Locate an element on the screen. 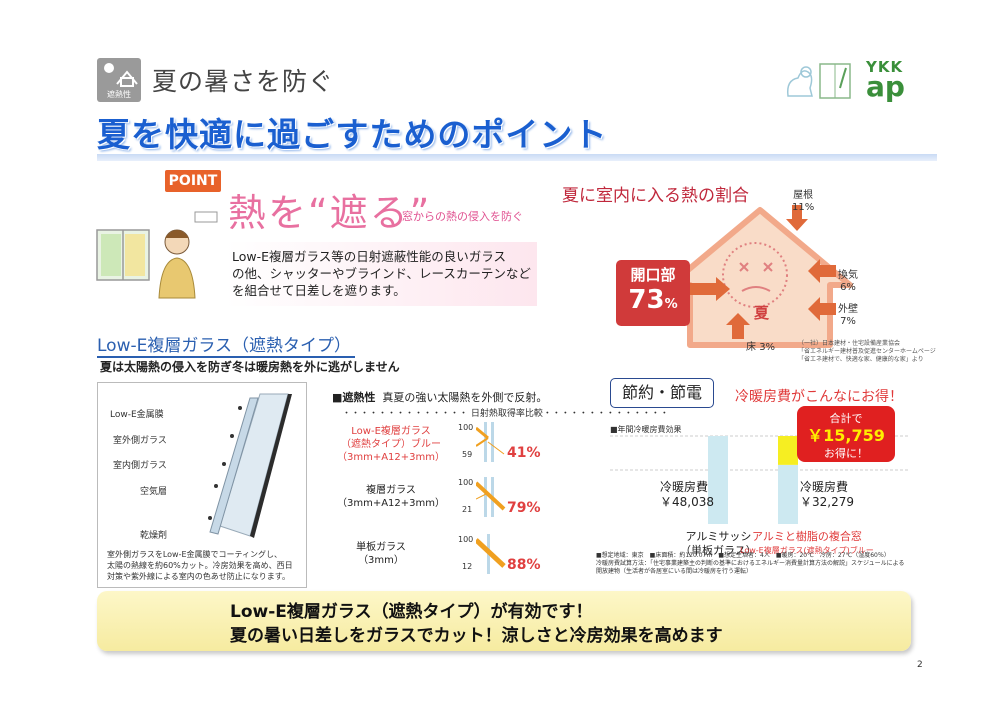  diagram-label-inner-glass: 室内側ガラス is located at coordinates (140, 466).